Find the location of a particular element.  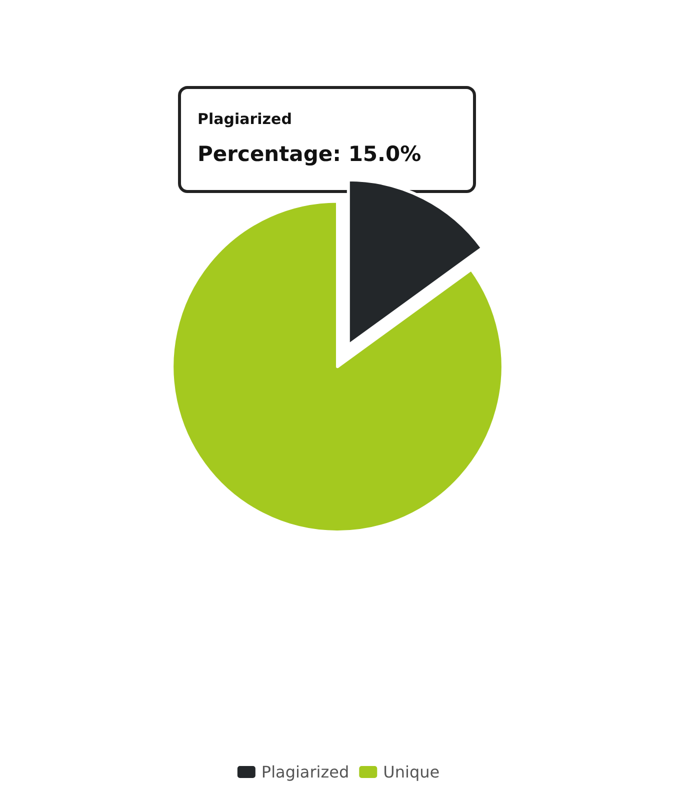

text: Percentage: 15.0% is located at coordinates (310, 154).